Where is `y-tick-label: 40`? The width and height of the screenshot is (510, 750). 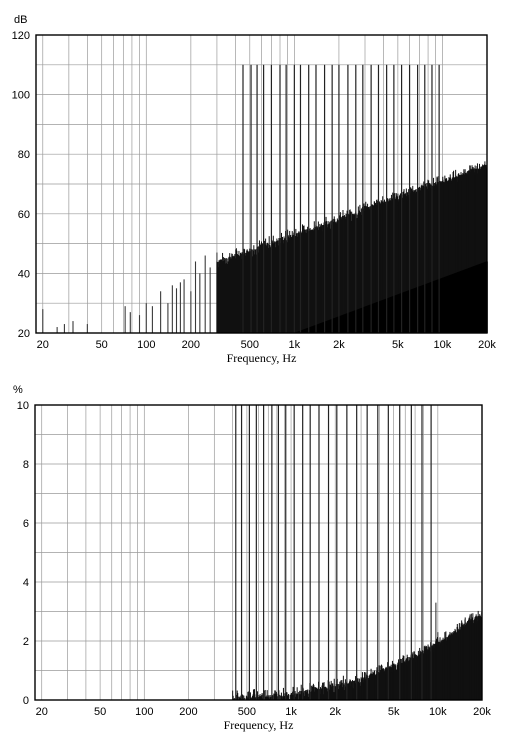
y-tick-label: 40 is located at coordinates (24, 274).